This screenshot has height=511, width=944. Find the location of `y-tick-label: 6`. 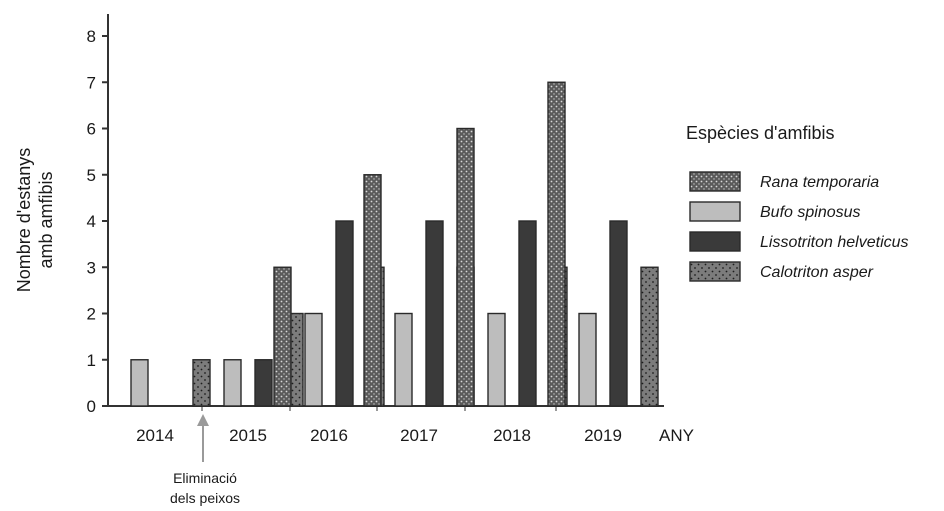

y-tick-label: 6 is located at coordinates (91, 129).